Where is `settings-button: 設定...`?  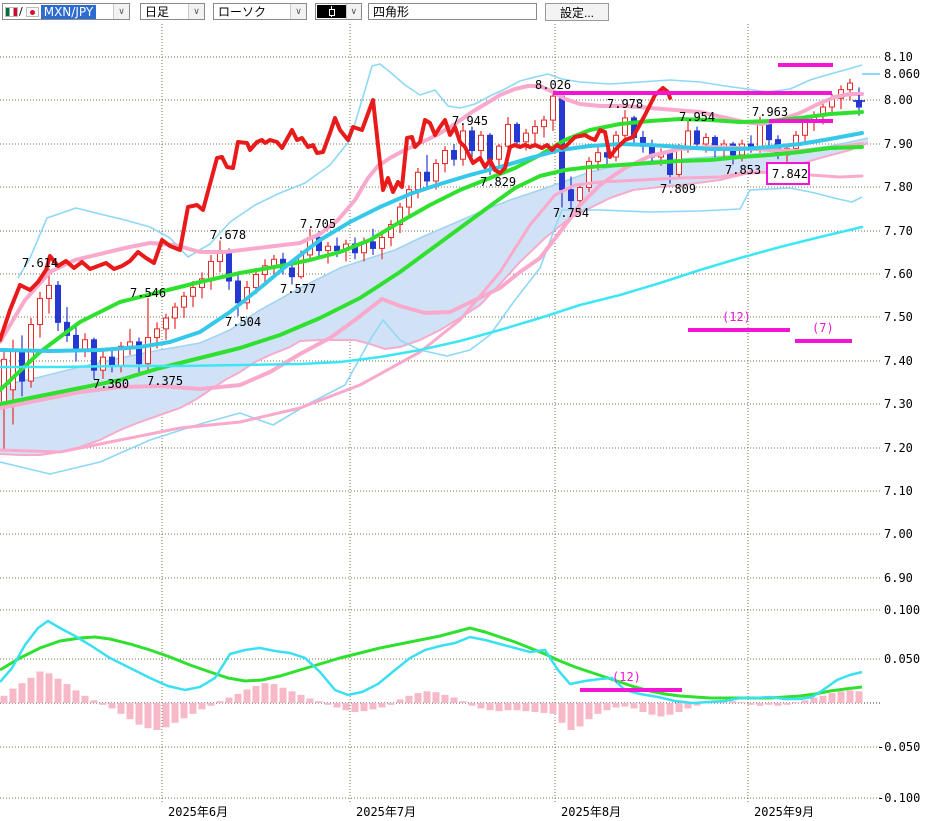
settings-button: 設定... is located at coordinates (577, 12).